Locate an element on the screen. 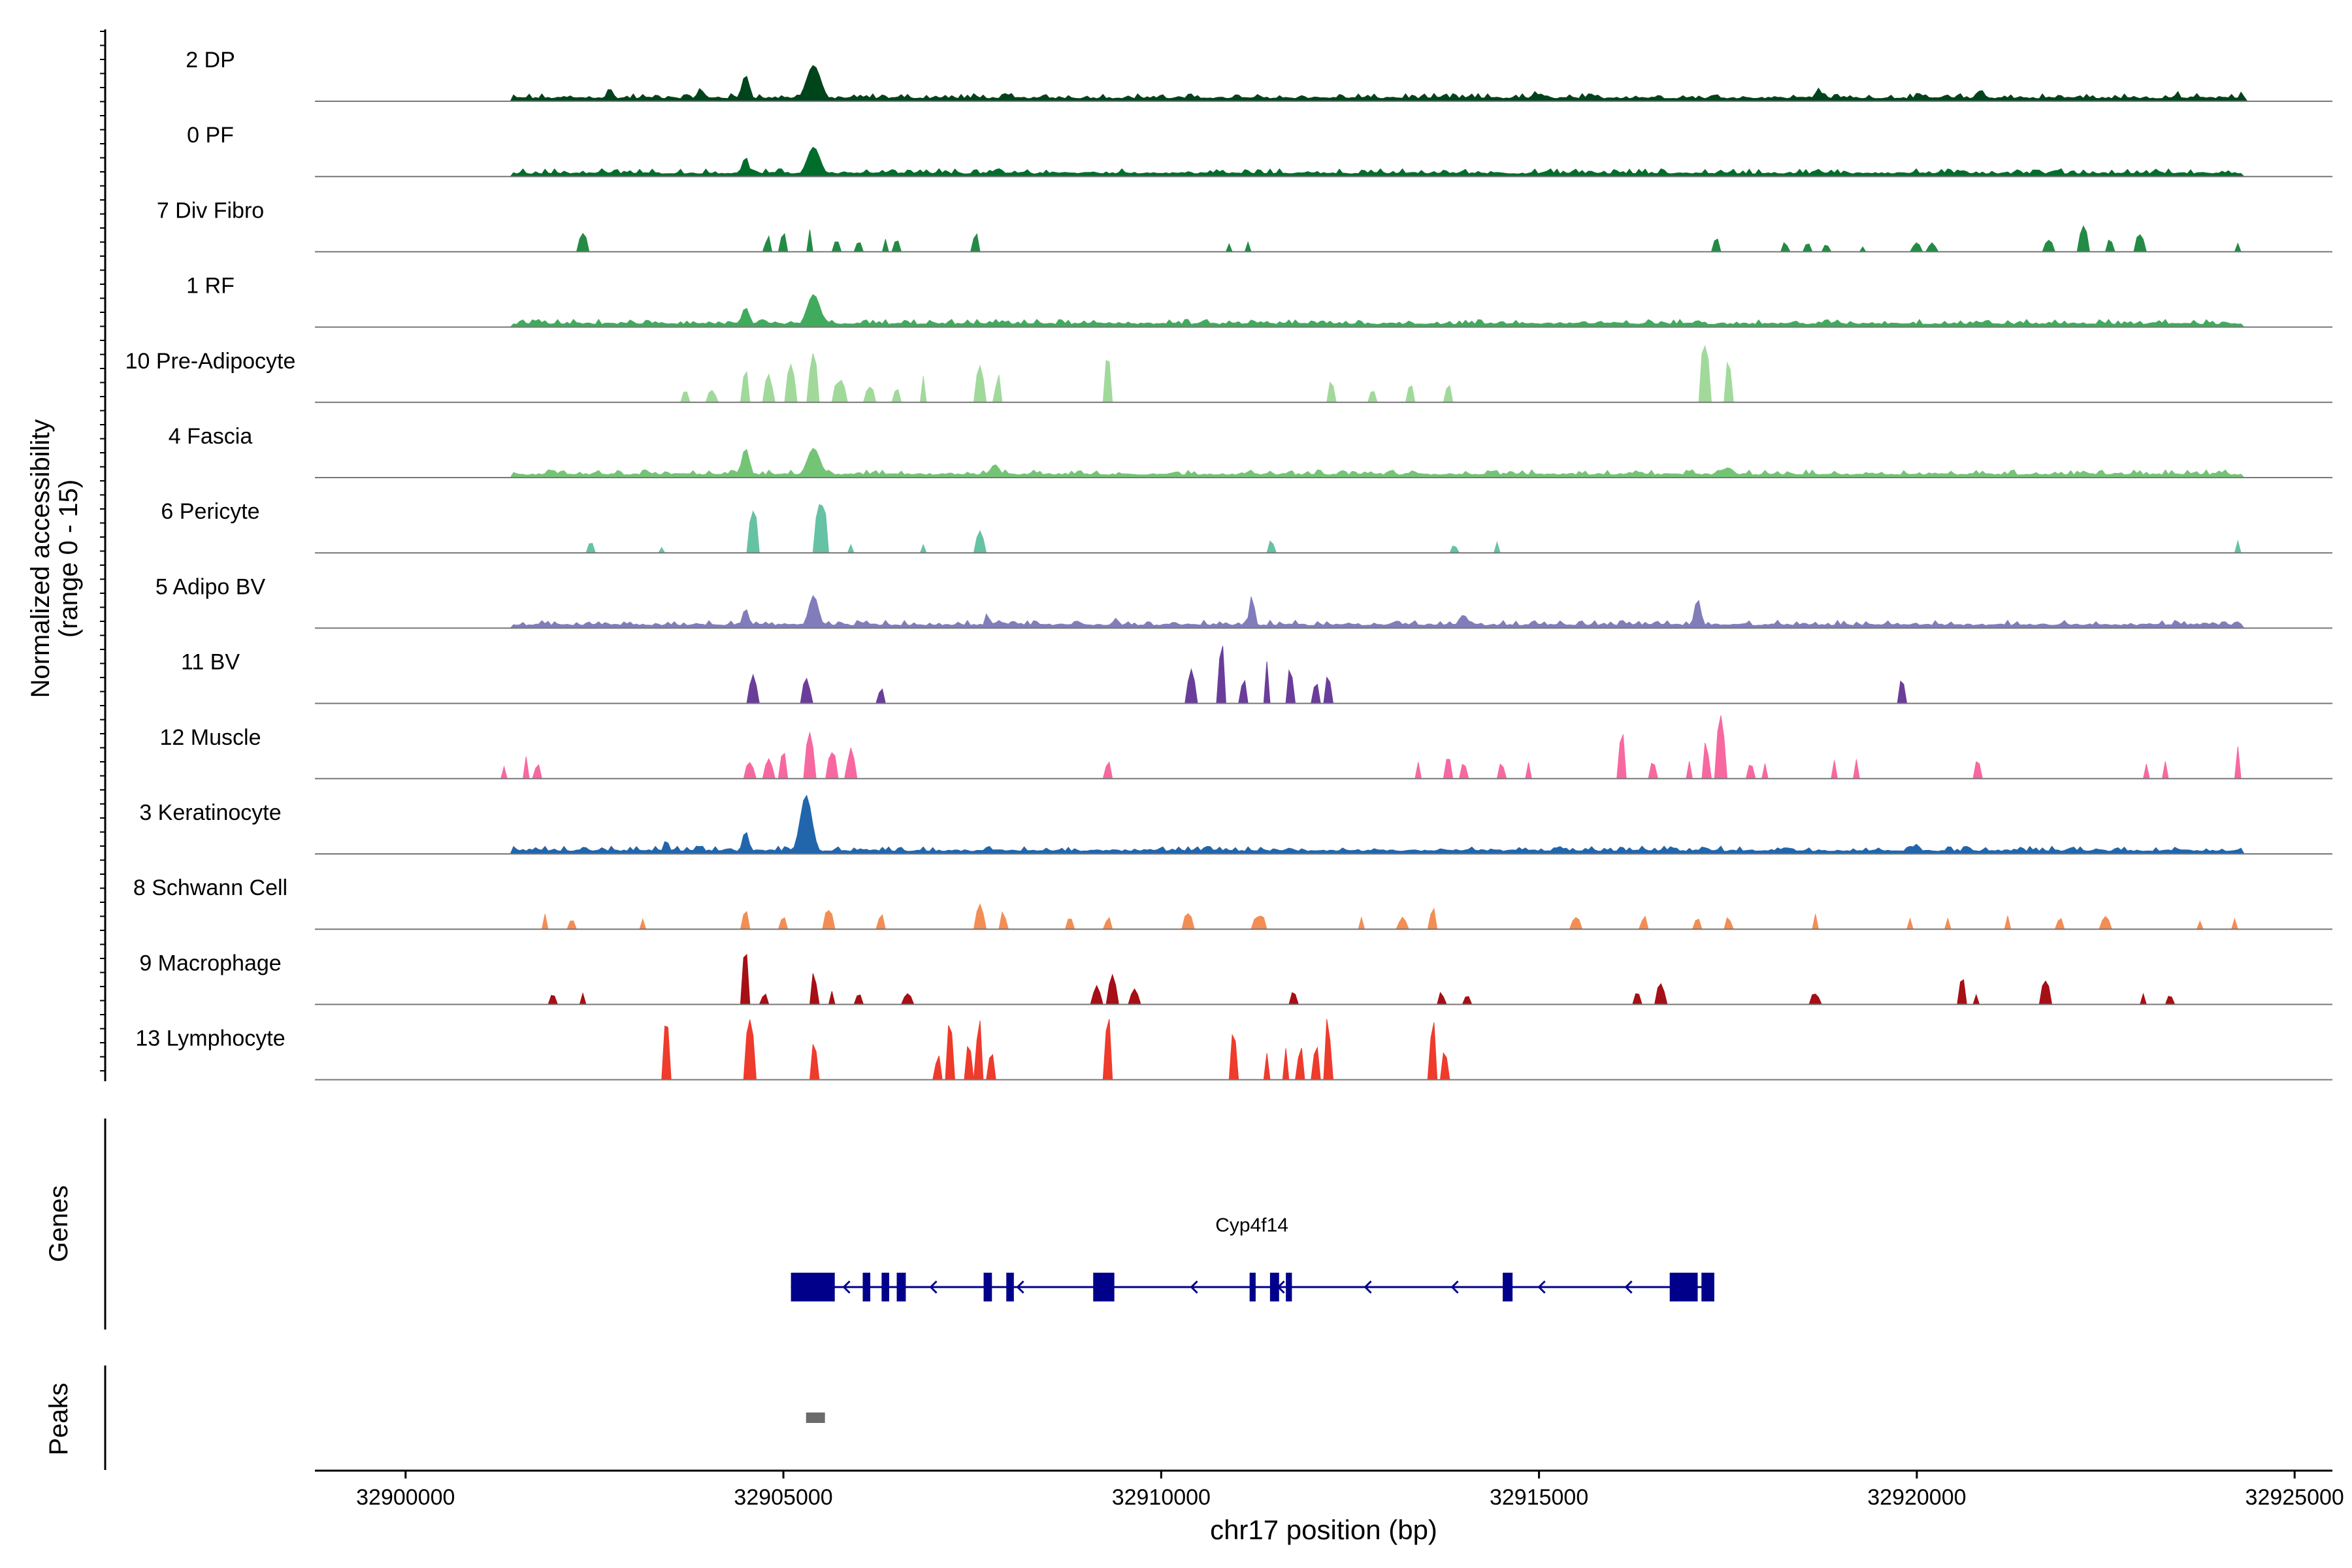  track: 4 Fascia is located at coordinates (1250, 451).